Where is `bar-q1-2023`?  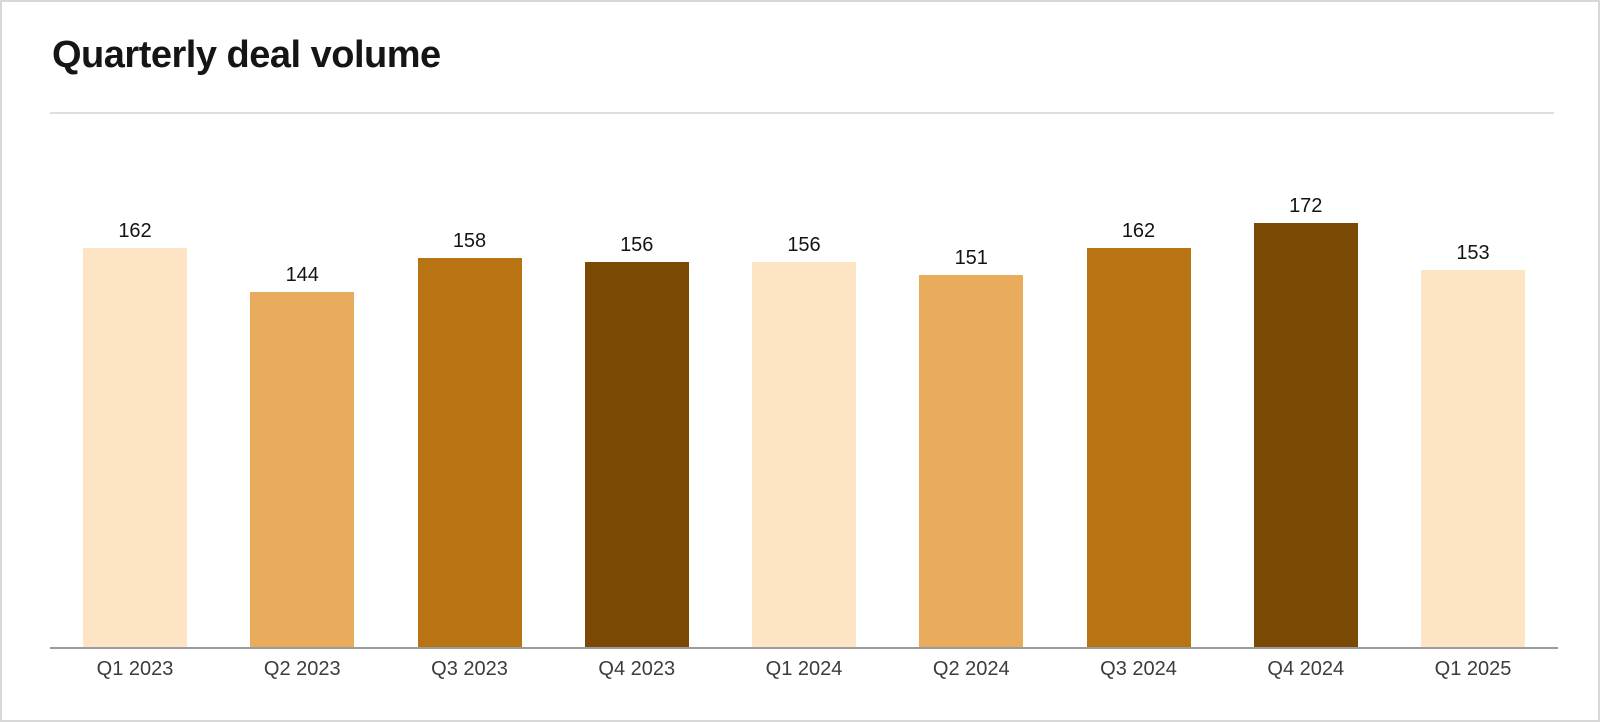
bar-q1-2023 is located at coordinates (135, 447).